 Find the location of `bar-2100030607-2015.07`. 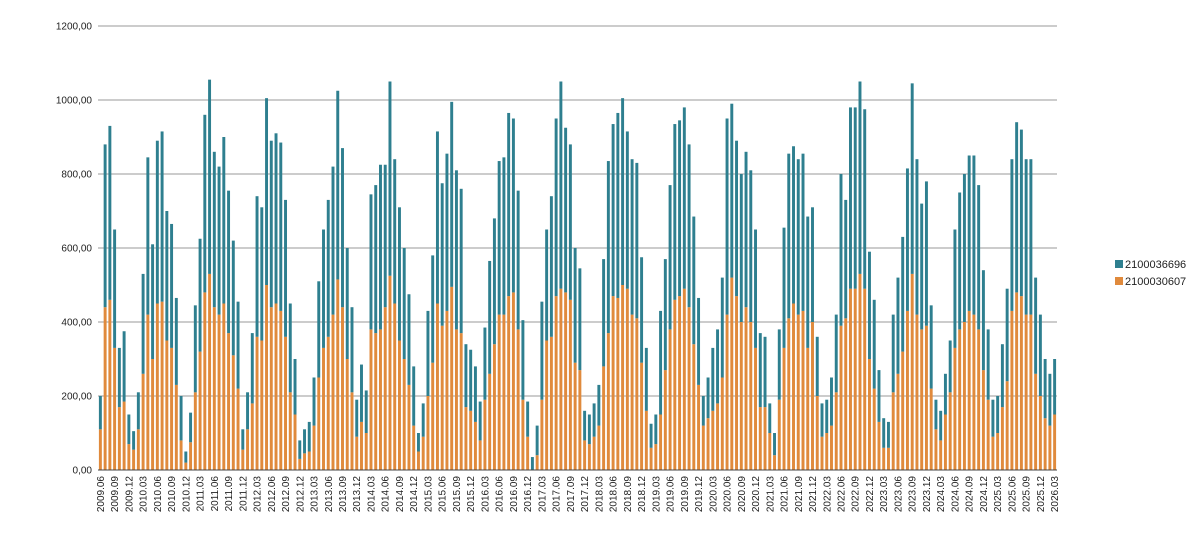

bar-2100030607-2015.07 is located at coordinates (447, 390).